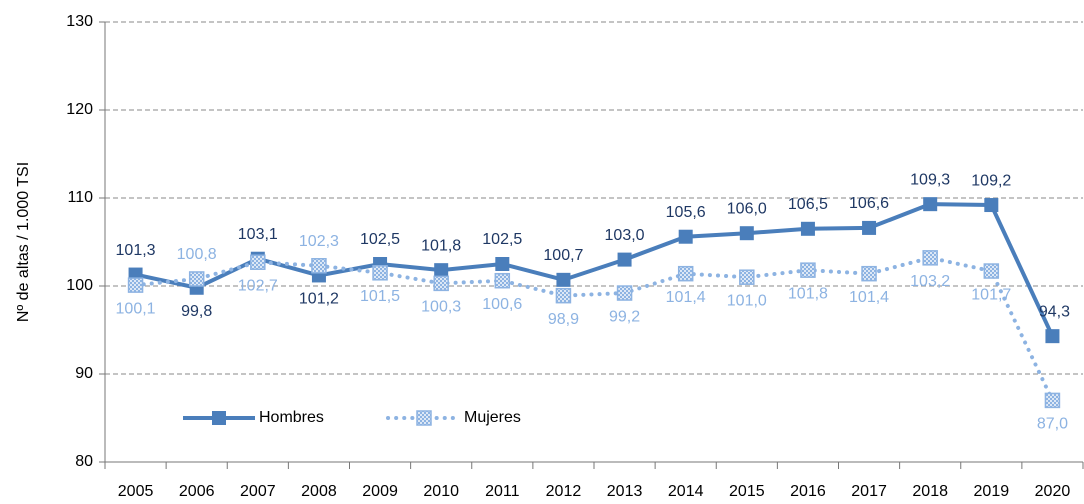 This screenshot has width=1084, height=504. What do you see at coordinates (502, 304) in the screenshot?
I see `value-label: 100,6` at bounding box center [502, 304].